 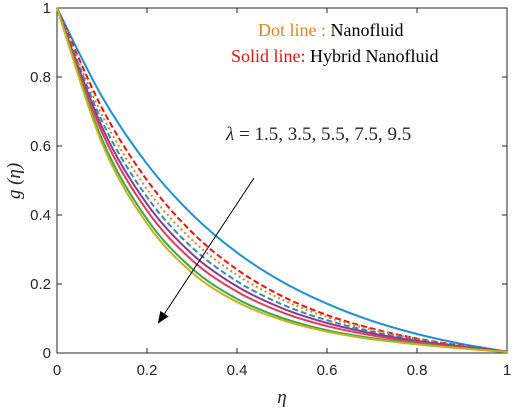 What do you see at coordinates (40, 77) in the screenshot?
I see `y-tick-label: 0.8` at bounding box center [40, 77].